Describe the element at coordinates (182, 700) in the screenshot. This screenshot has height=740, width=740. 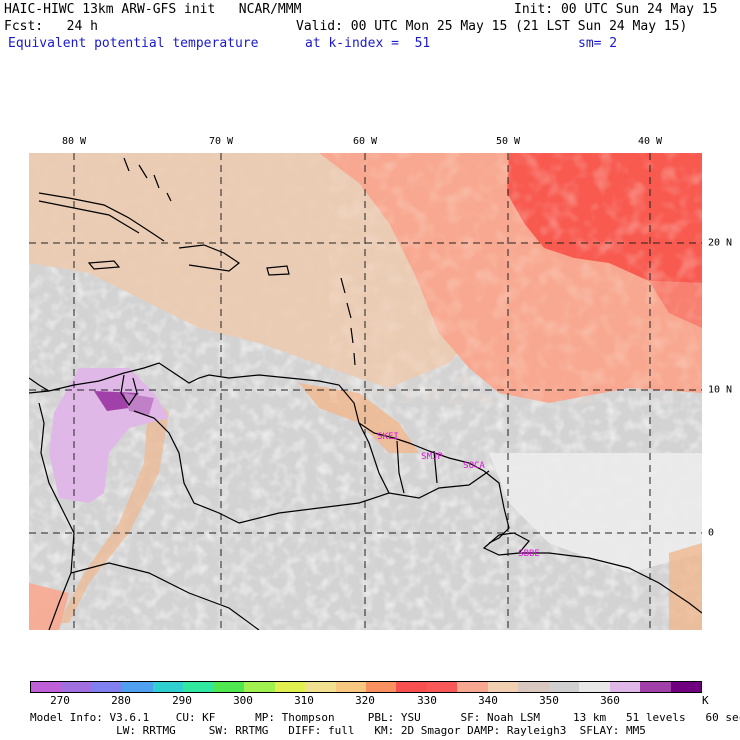
I see `colorbar-tick: 290` at that location.